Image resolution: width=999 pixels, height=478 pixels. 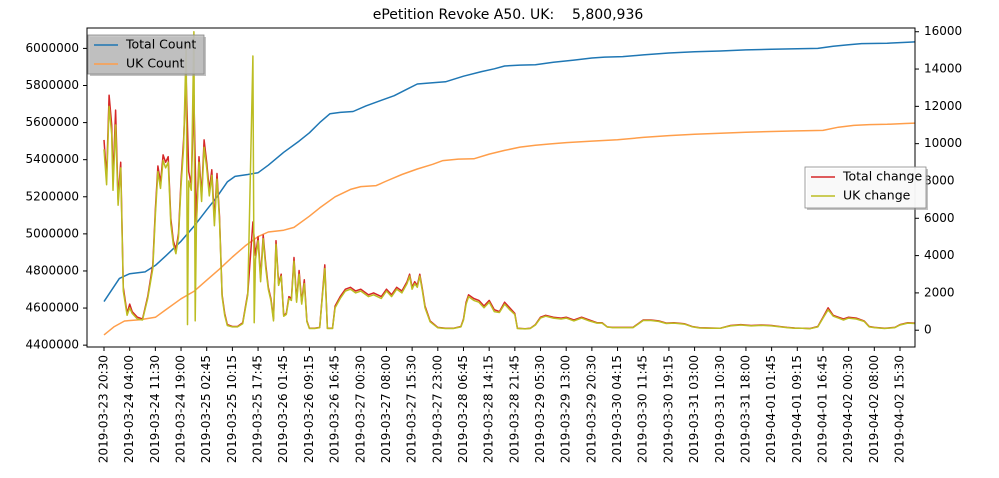 What do you see at coordinates (900, 409) in the screenshot?
I see `x-tick-label: 2019-04-02 15:30` at bounding box center [900, 409].